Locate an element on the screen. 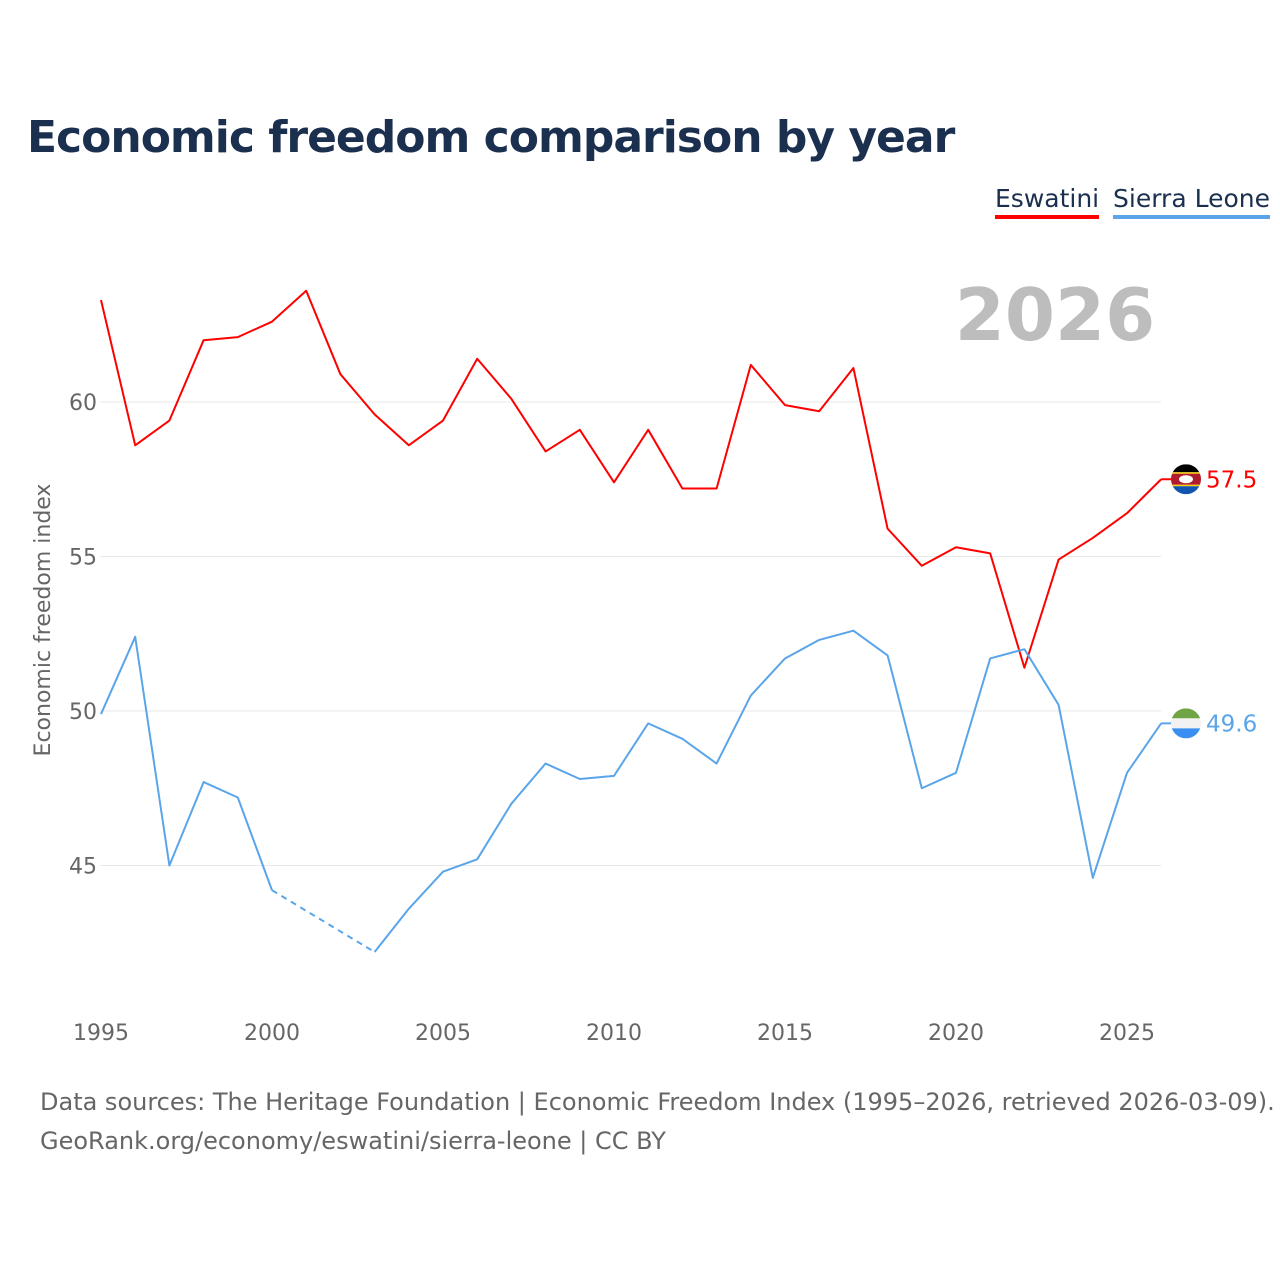 Image resolution: width=1280 pixels, height=1280 pixels. x-tick-label: 1995 is located at coordinates (101, 1033).